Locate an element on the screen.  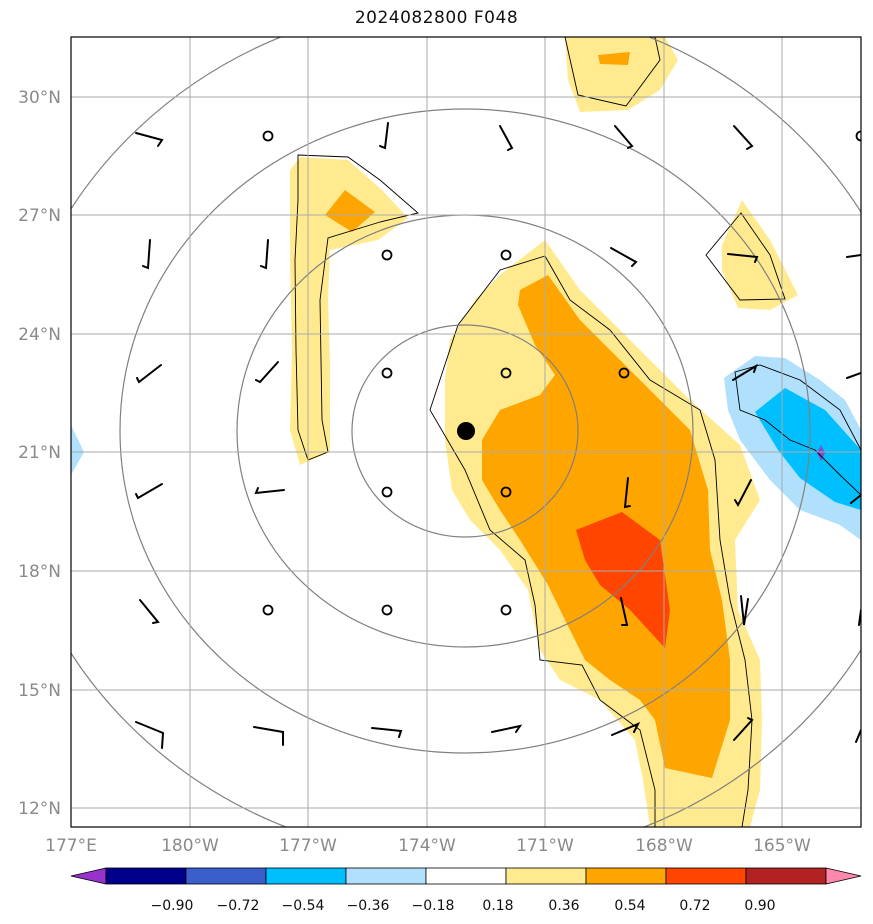
colorbar-extend-left is located at coordinates (88, 876).